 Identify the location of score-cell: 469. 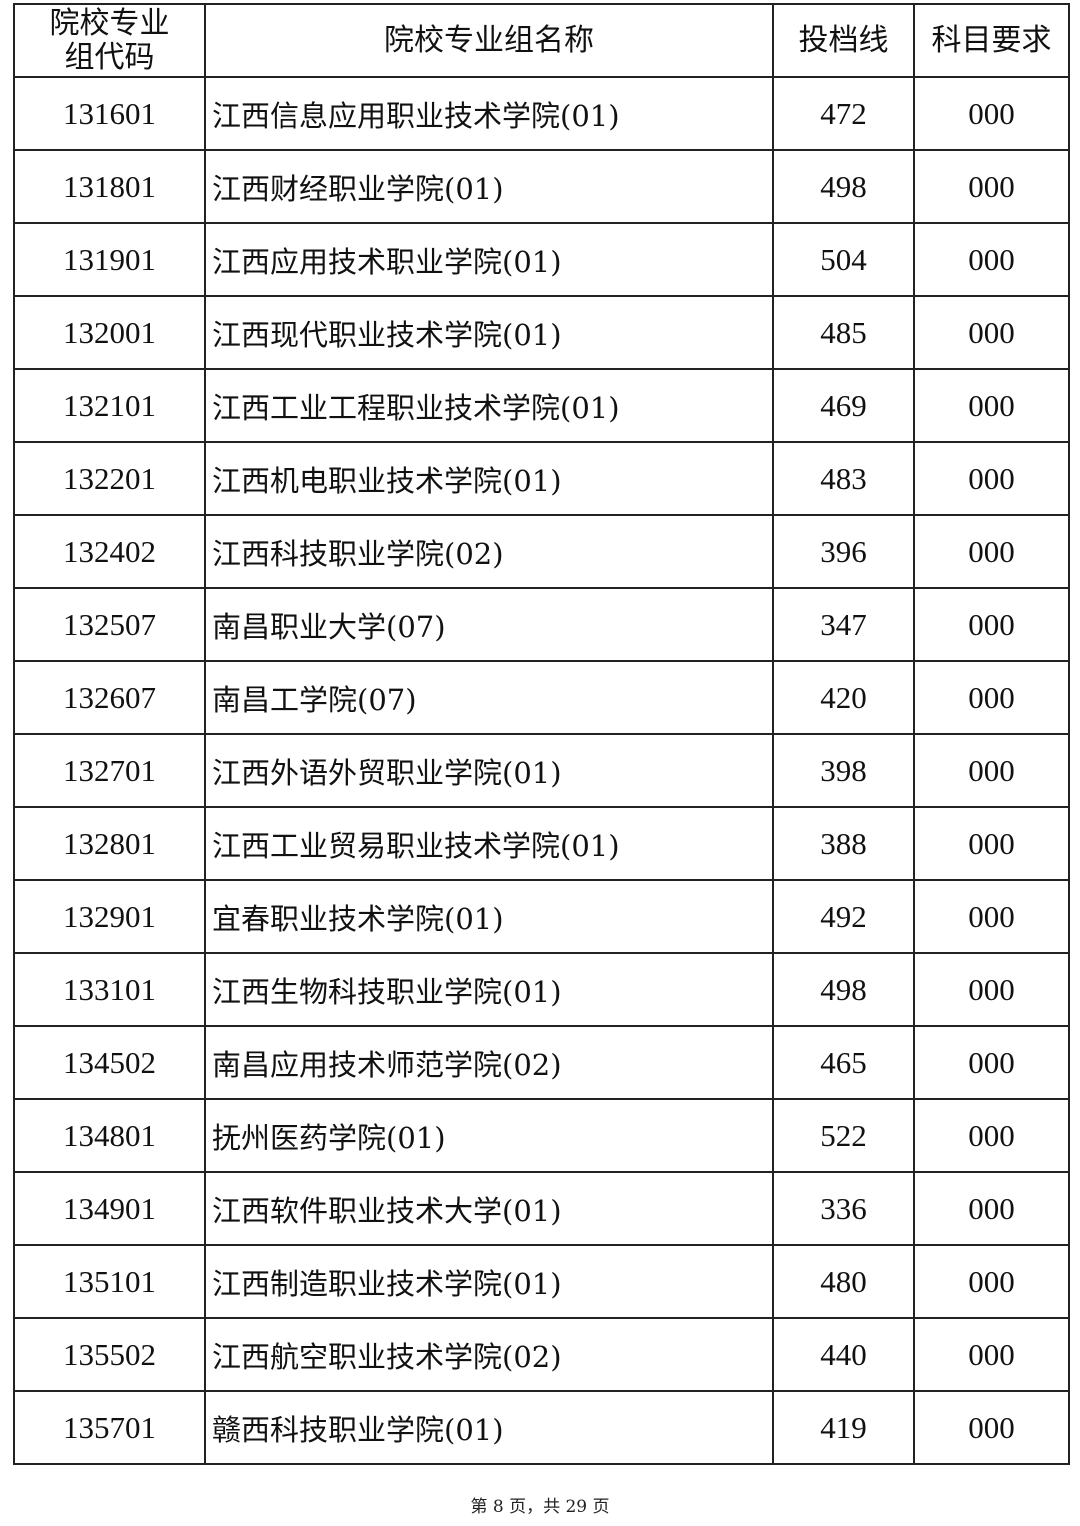
(843, 405).